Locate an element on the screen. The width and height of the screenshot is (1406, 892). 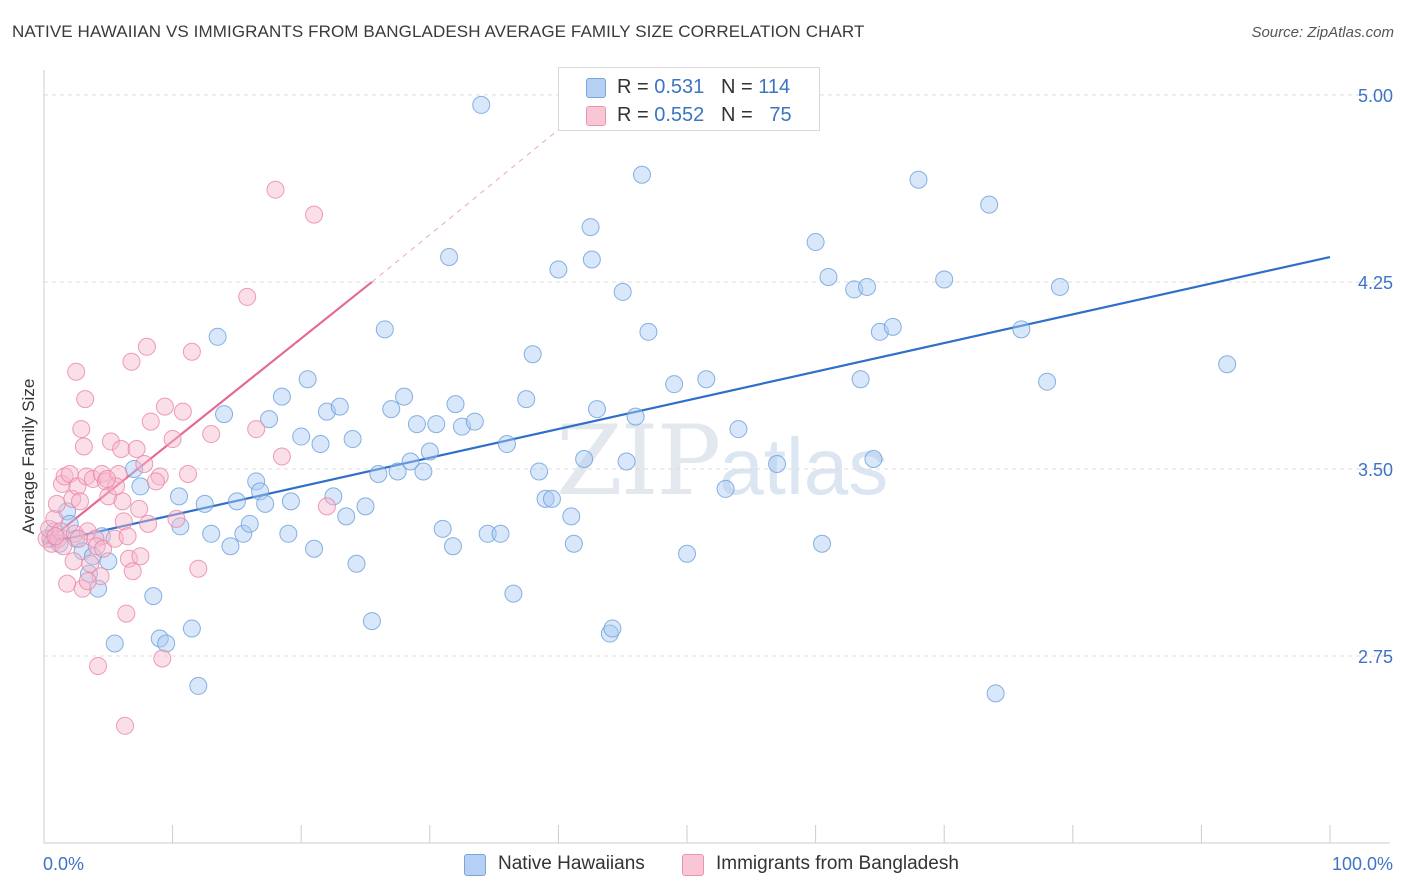
x-tick-label: 0.0% is located at coordinates (63, 864).